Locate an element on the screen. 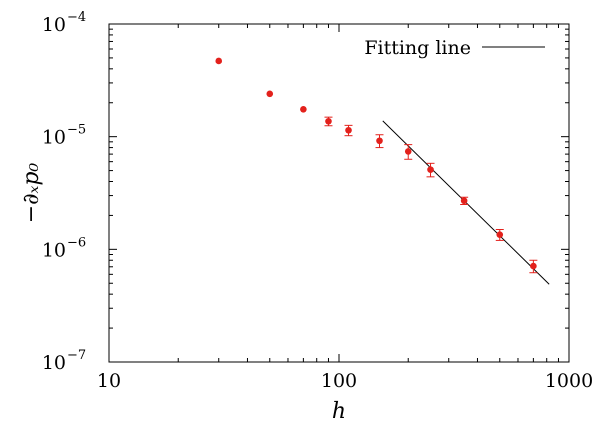 Image resolution: width=595 pixels, height=422 pixels. y-tick-labels: 10−710−610−510−4 is located at coordinates (64, 192).